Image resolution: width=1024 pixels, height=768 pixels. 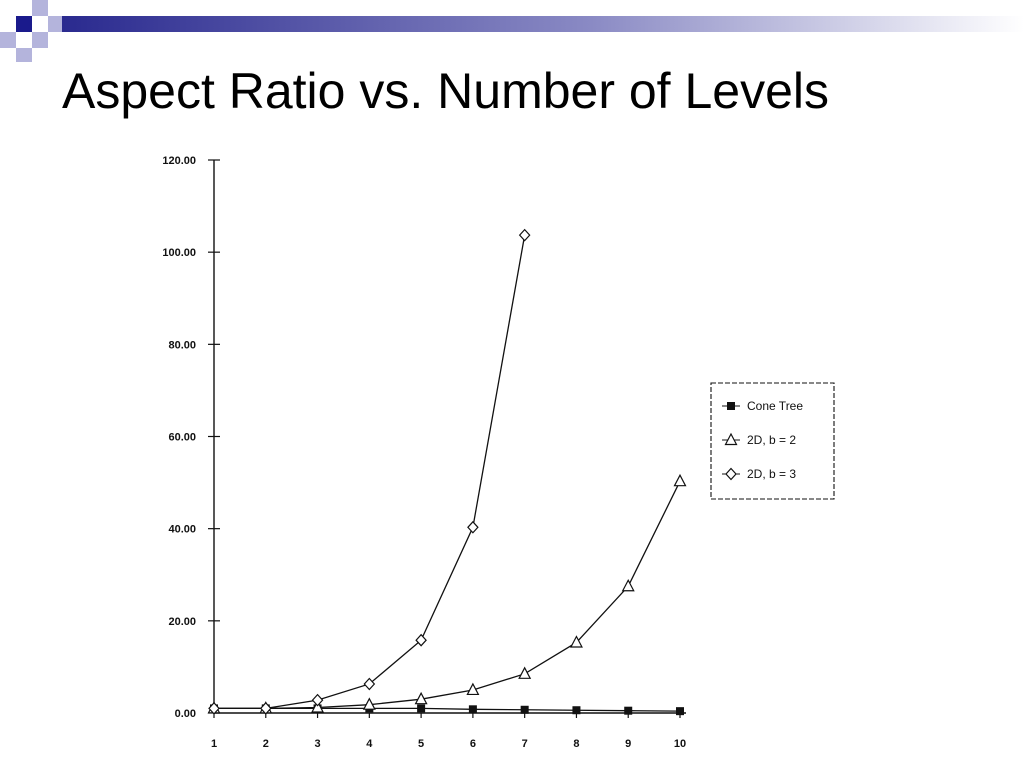 What do you see at coordinates (182, 530) in the screenshot?
I see `y-tick-label: 40.00` at bounding box center [182, 530].